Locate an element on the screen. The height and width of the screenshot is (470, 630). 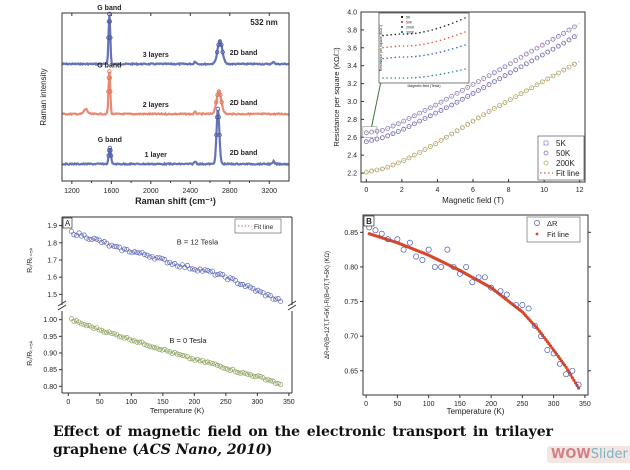
y-tick-label: 0.70 is located at coordinates (351, 337).